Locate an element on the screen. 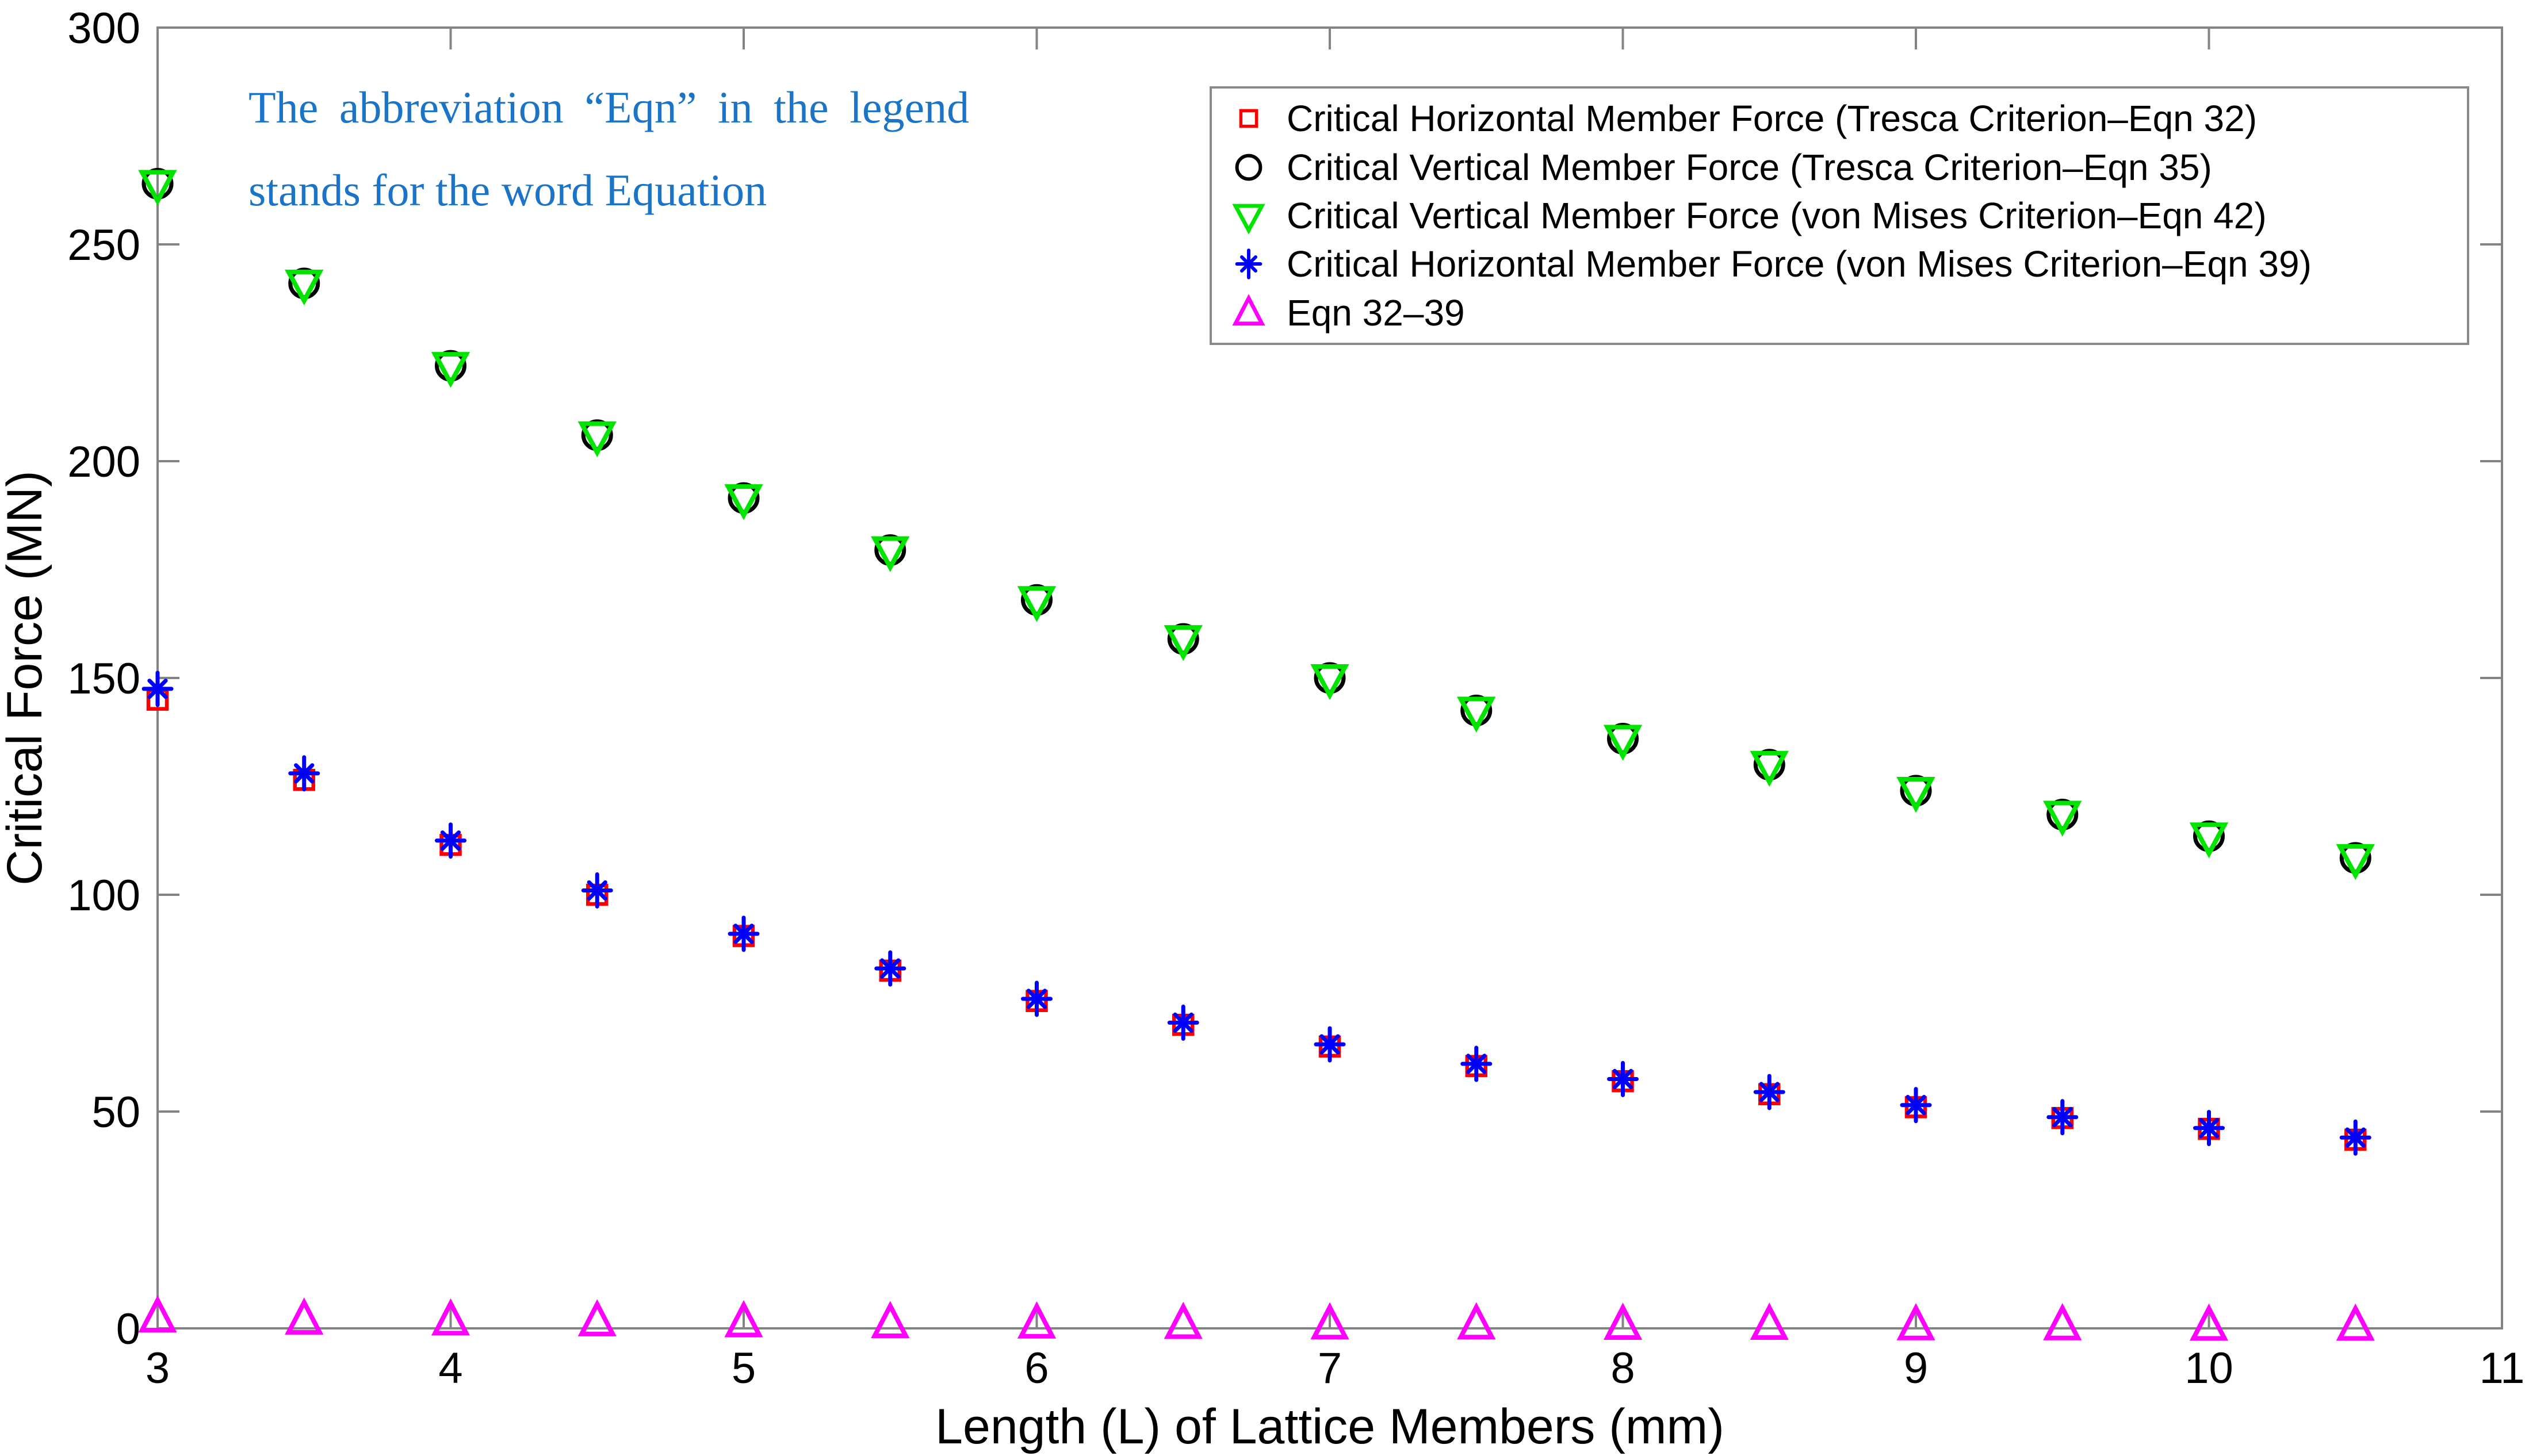 This screenshot has width=2525, height=1456. legend-marker-magenta-triangle-up-icon is located at coordinates (1249, 313).